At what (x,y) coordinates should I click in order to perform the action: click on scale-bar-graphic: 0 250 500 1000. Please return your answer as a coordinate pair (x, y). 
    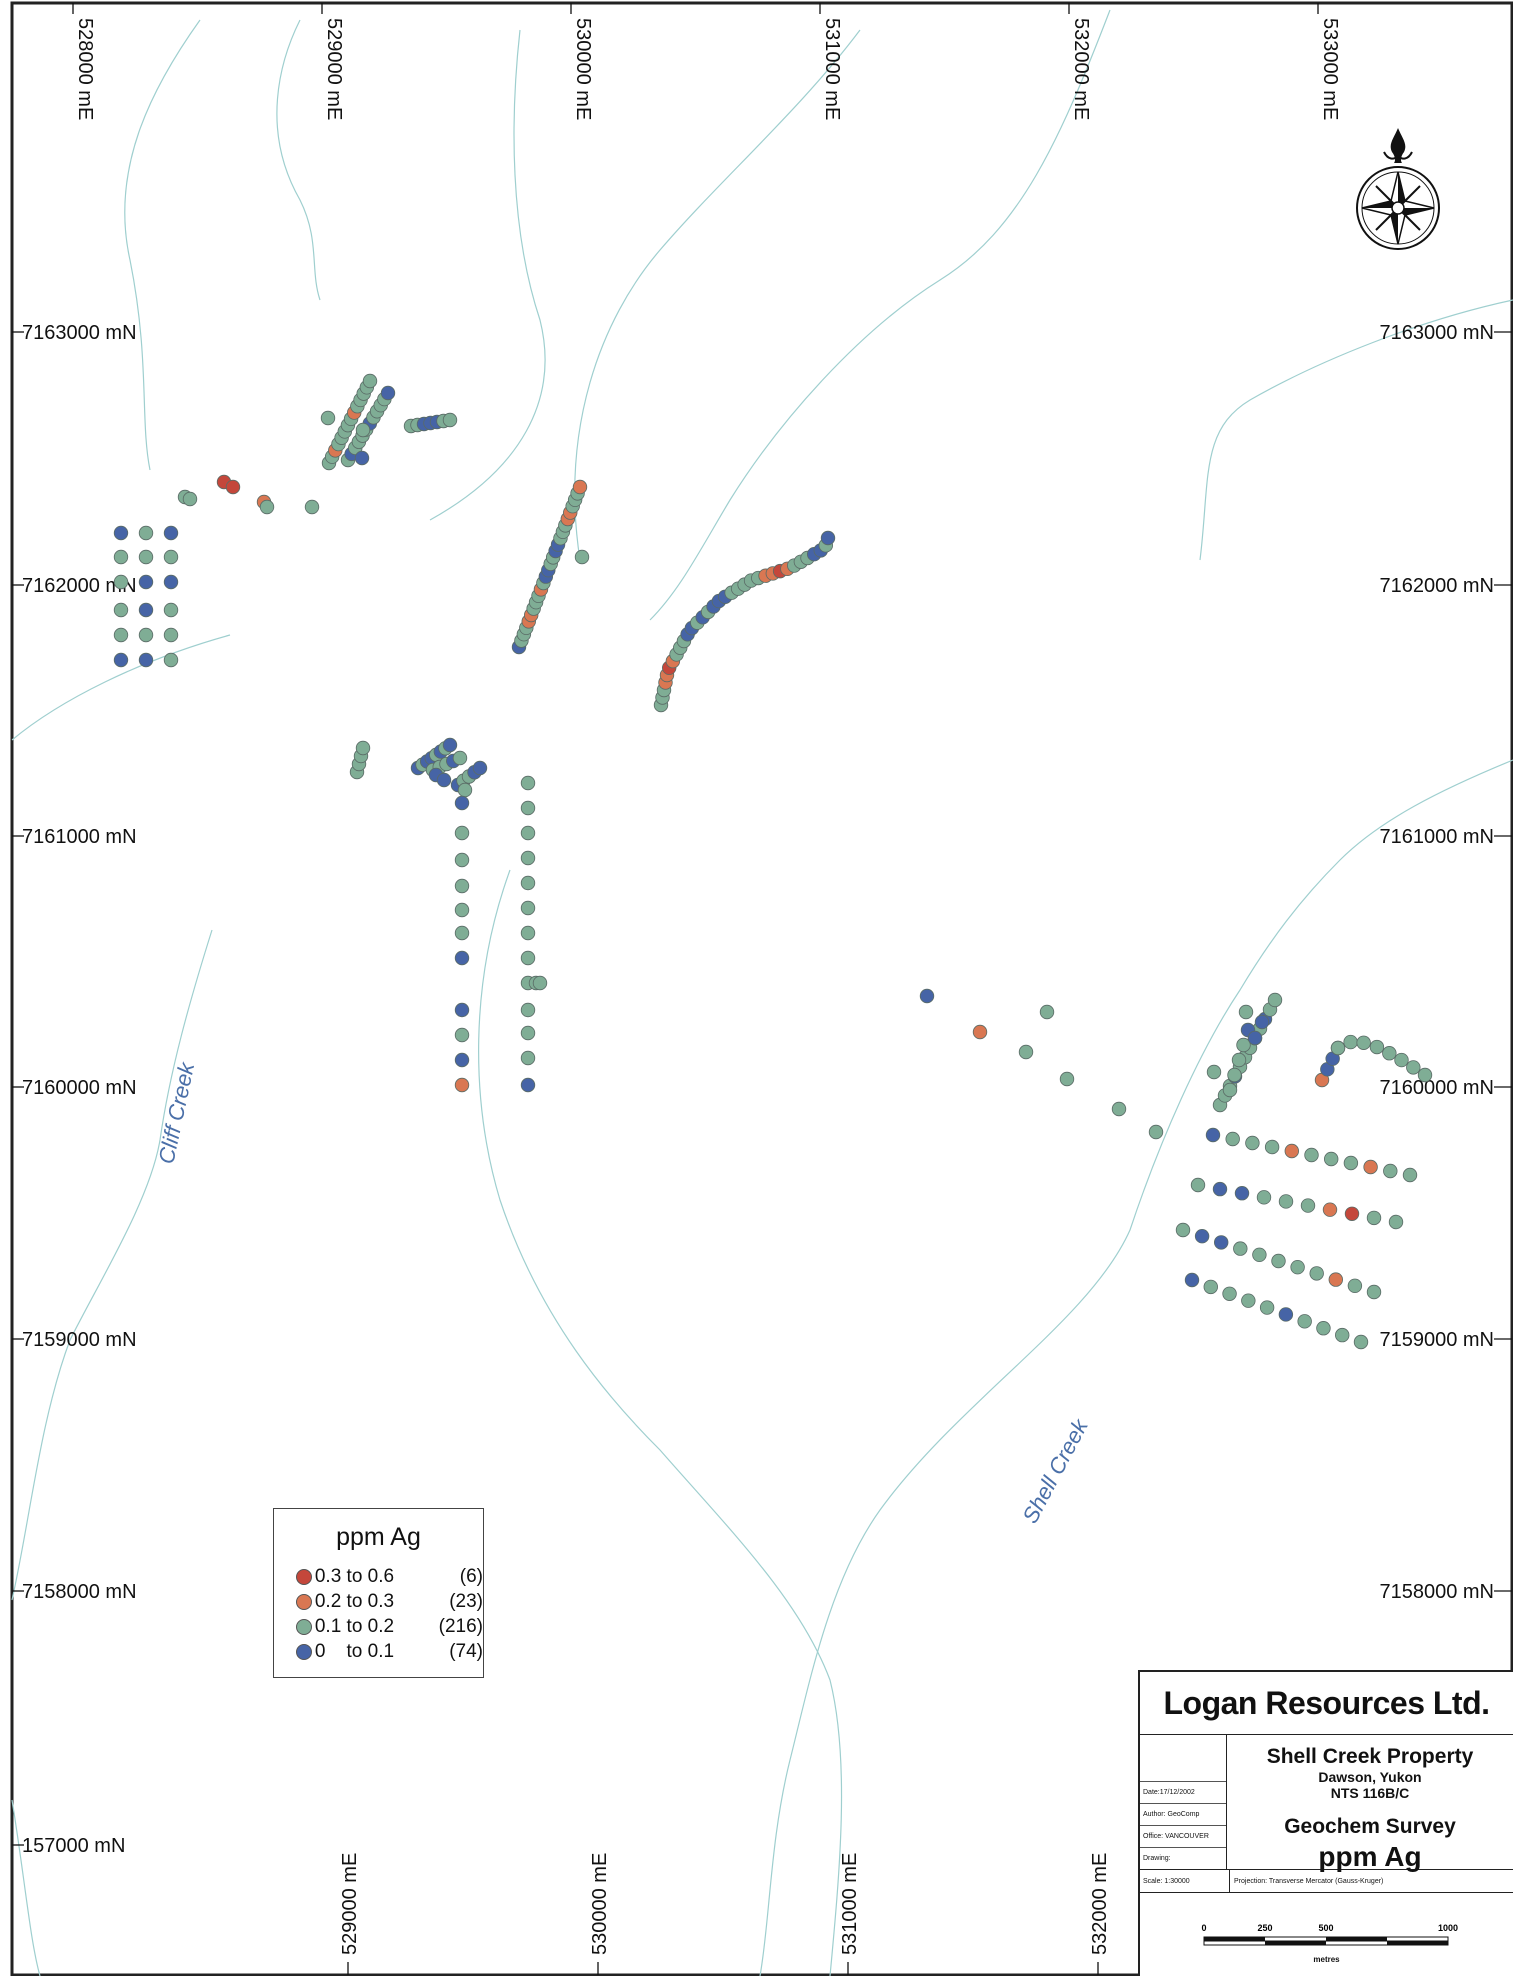
    Looking at the image, I should click on (1329, 1934).